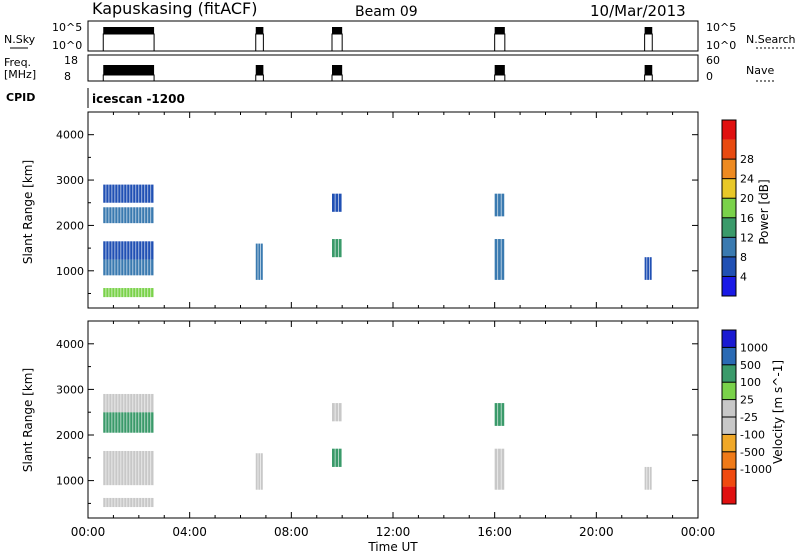 This screenshot has height=558, width=800. I want to click on power-colorbar-label: Power [dB], so click(764, 211).